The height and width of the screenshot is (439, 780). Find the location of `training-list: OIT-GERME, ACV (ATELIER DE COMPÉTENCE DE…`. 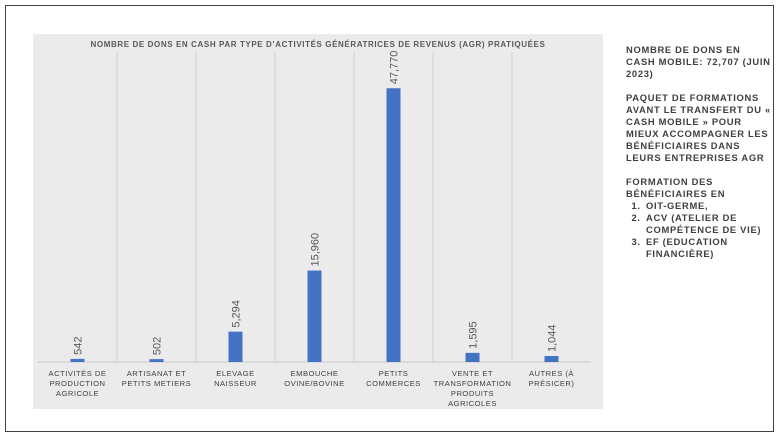

training-list: OIT-GERME, ACV (ATELIER DE COMPÉTENCE DE… is located at coordinates (699, 230).